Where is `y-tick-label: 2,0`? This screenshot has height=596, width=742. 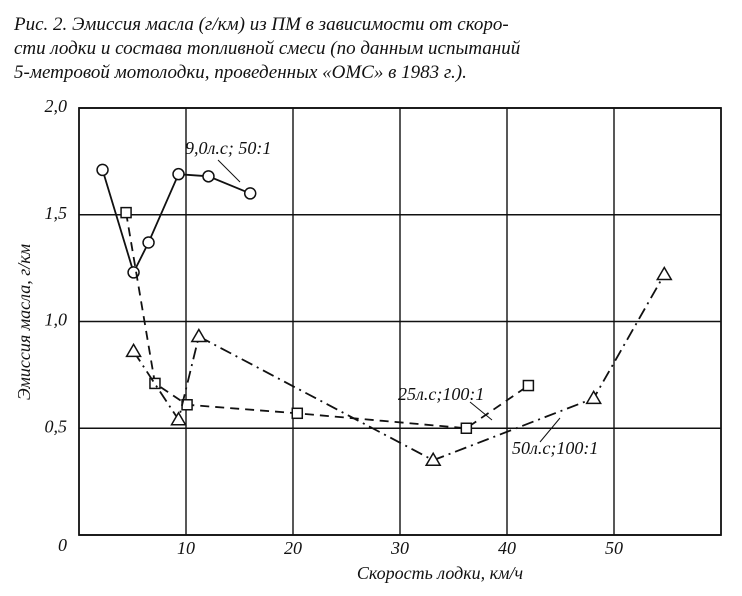 y-tick-label: 2,0 is located at coordinates (56, 106).